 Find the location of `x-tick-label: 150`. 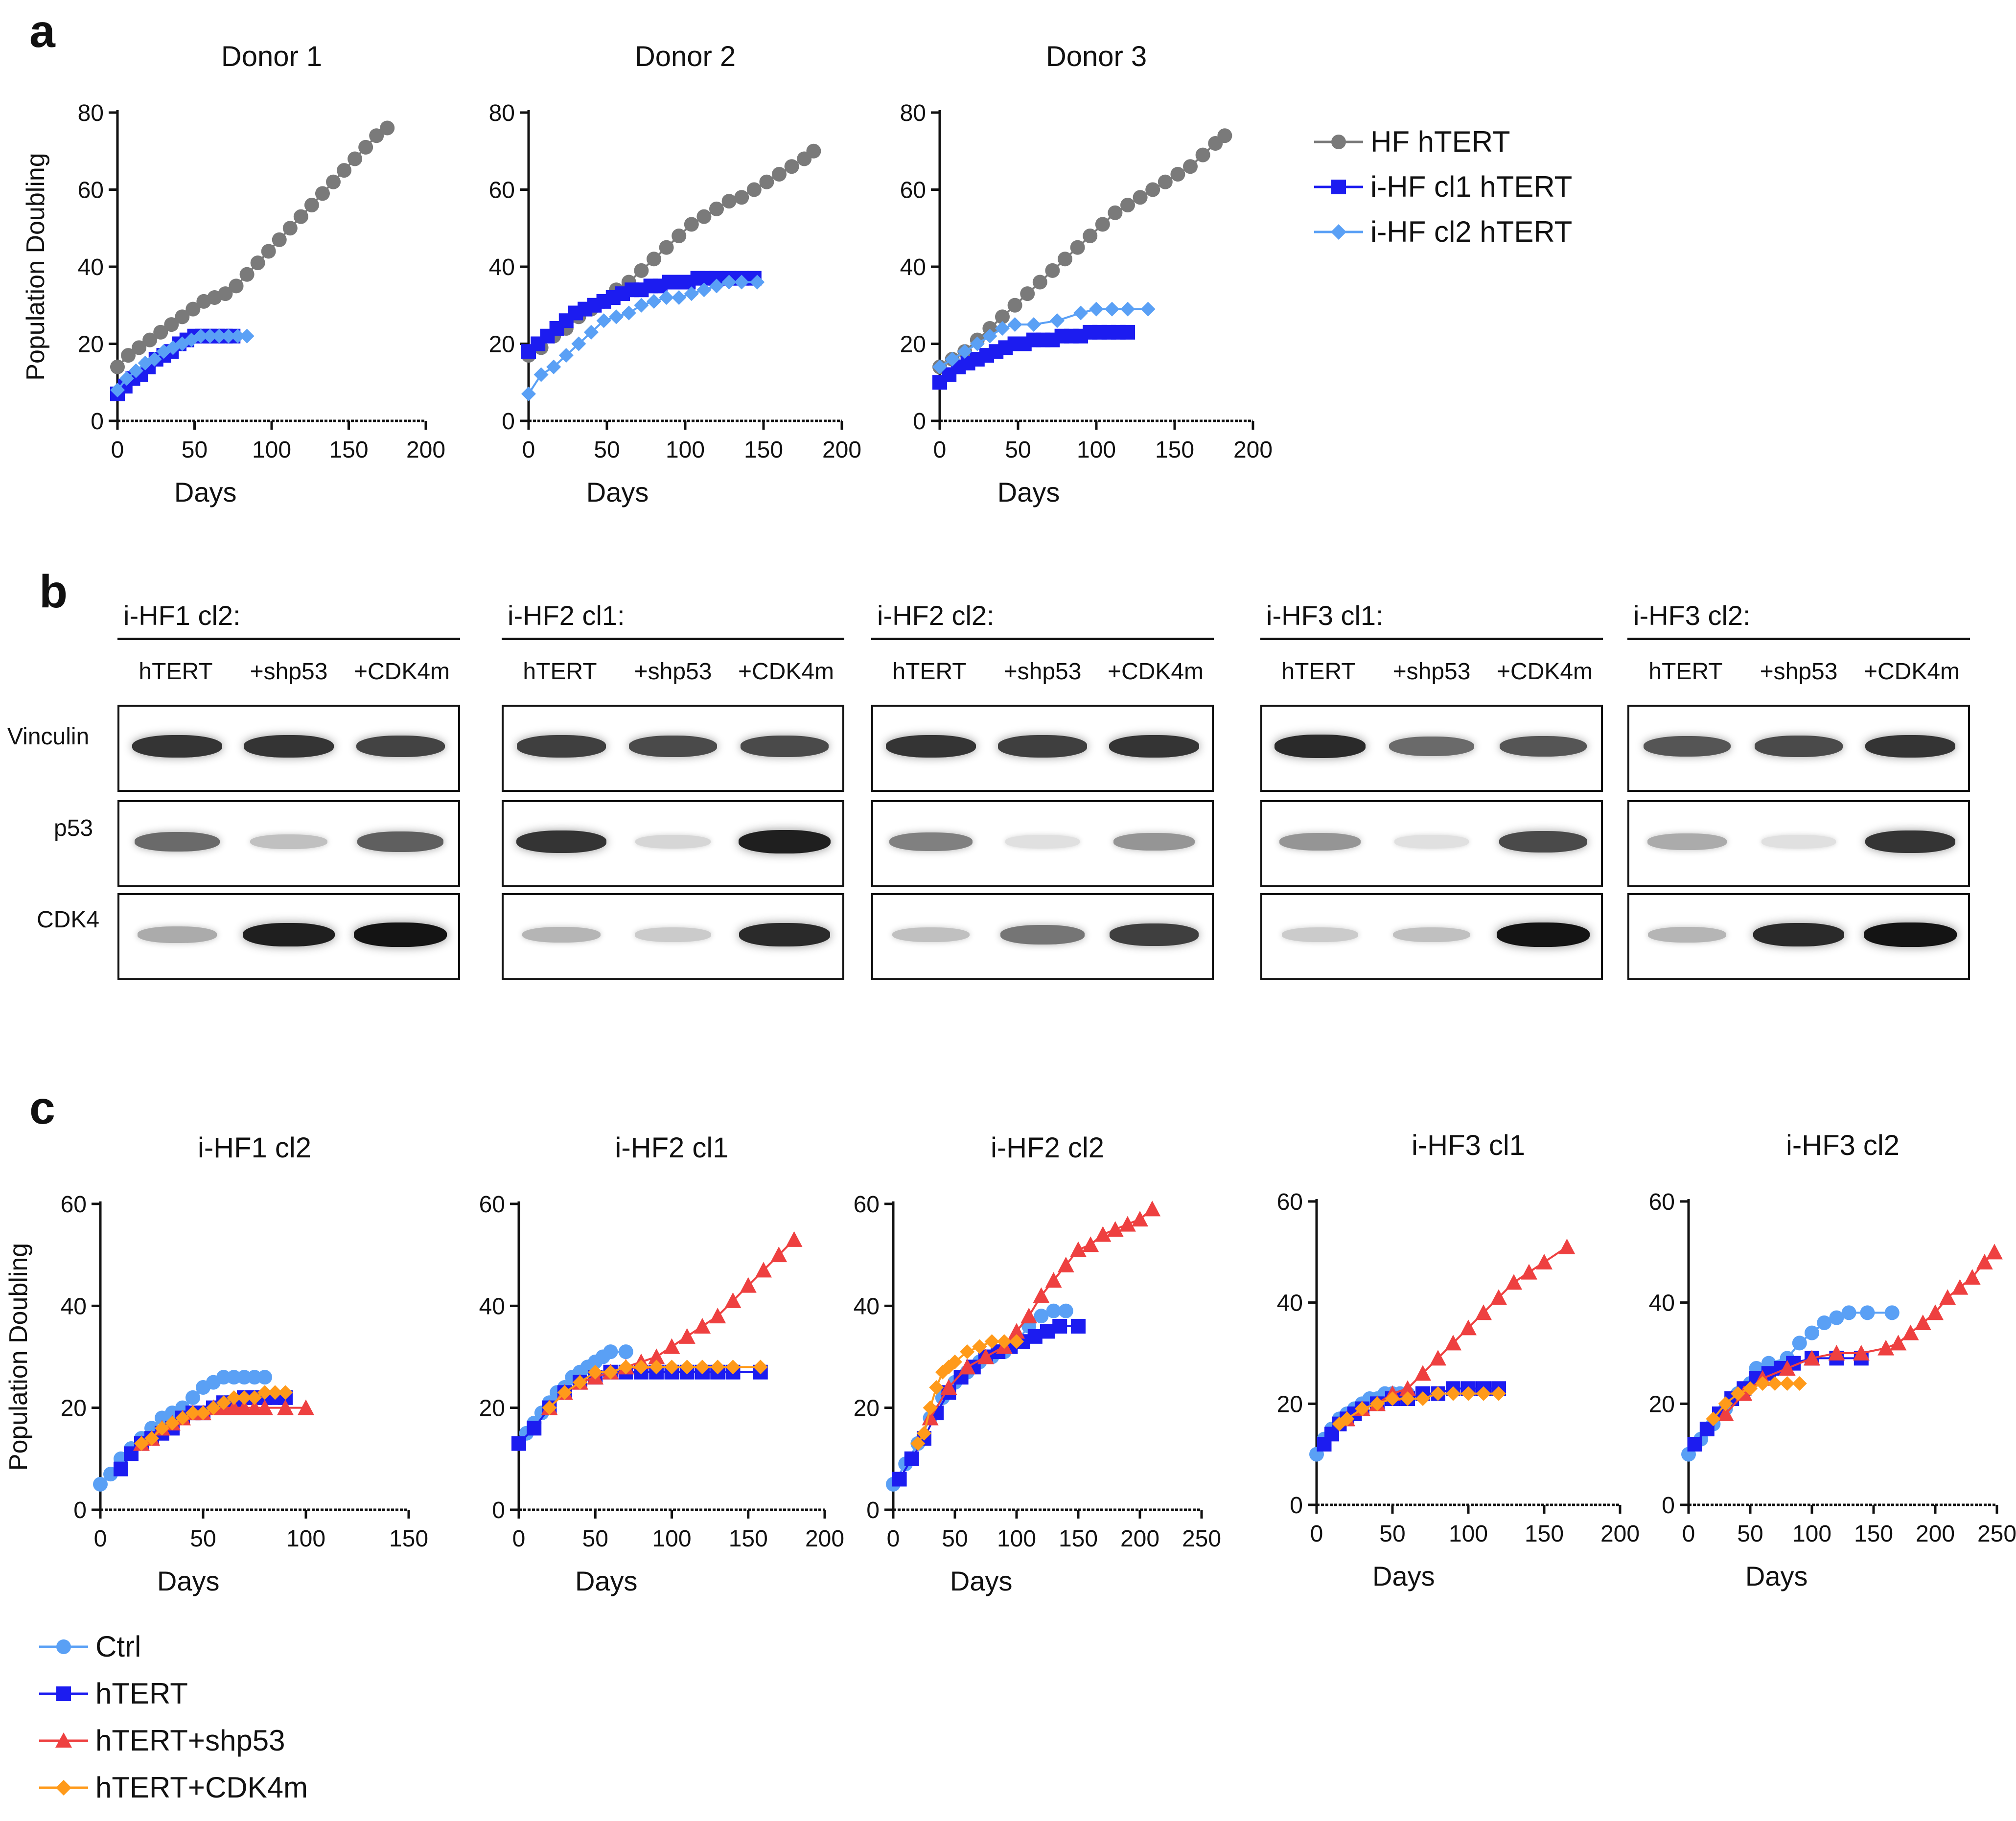

x-tick-label: 150 is located at coordinates (408, 1539).